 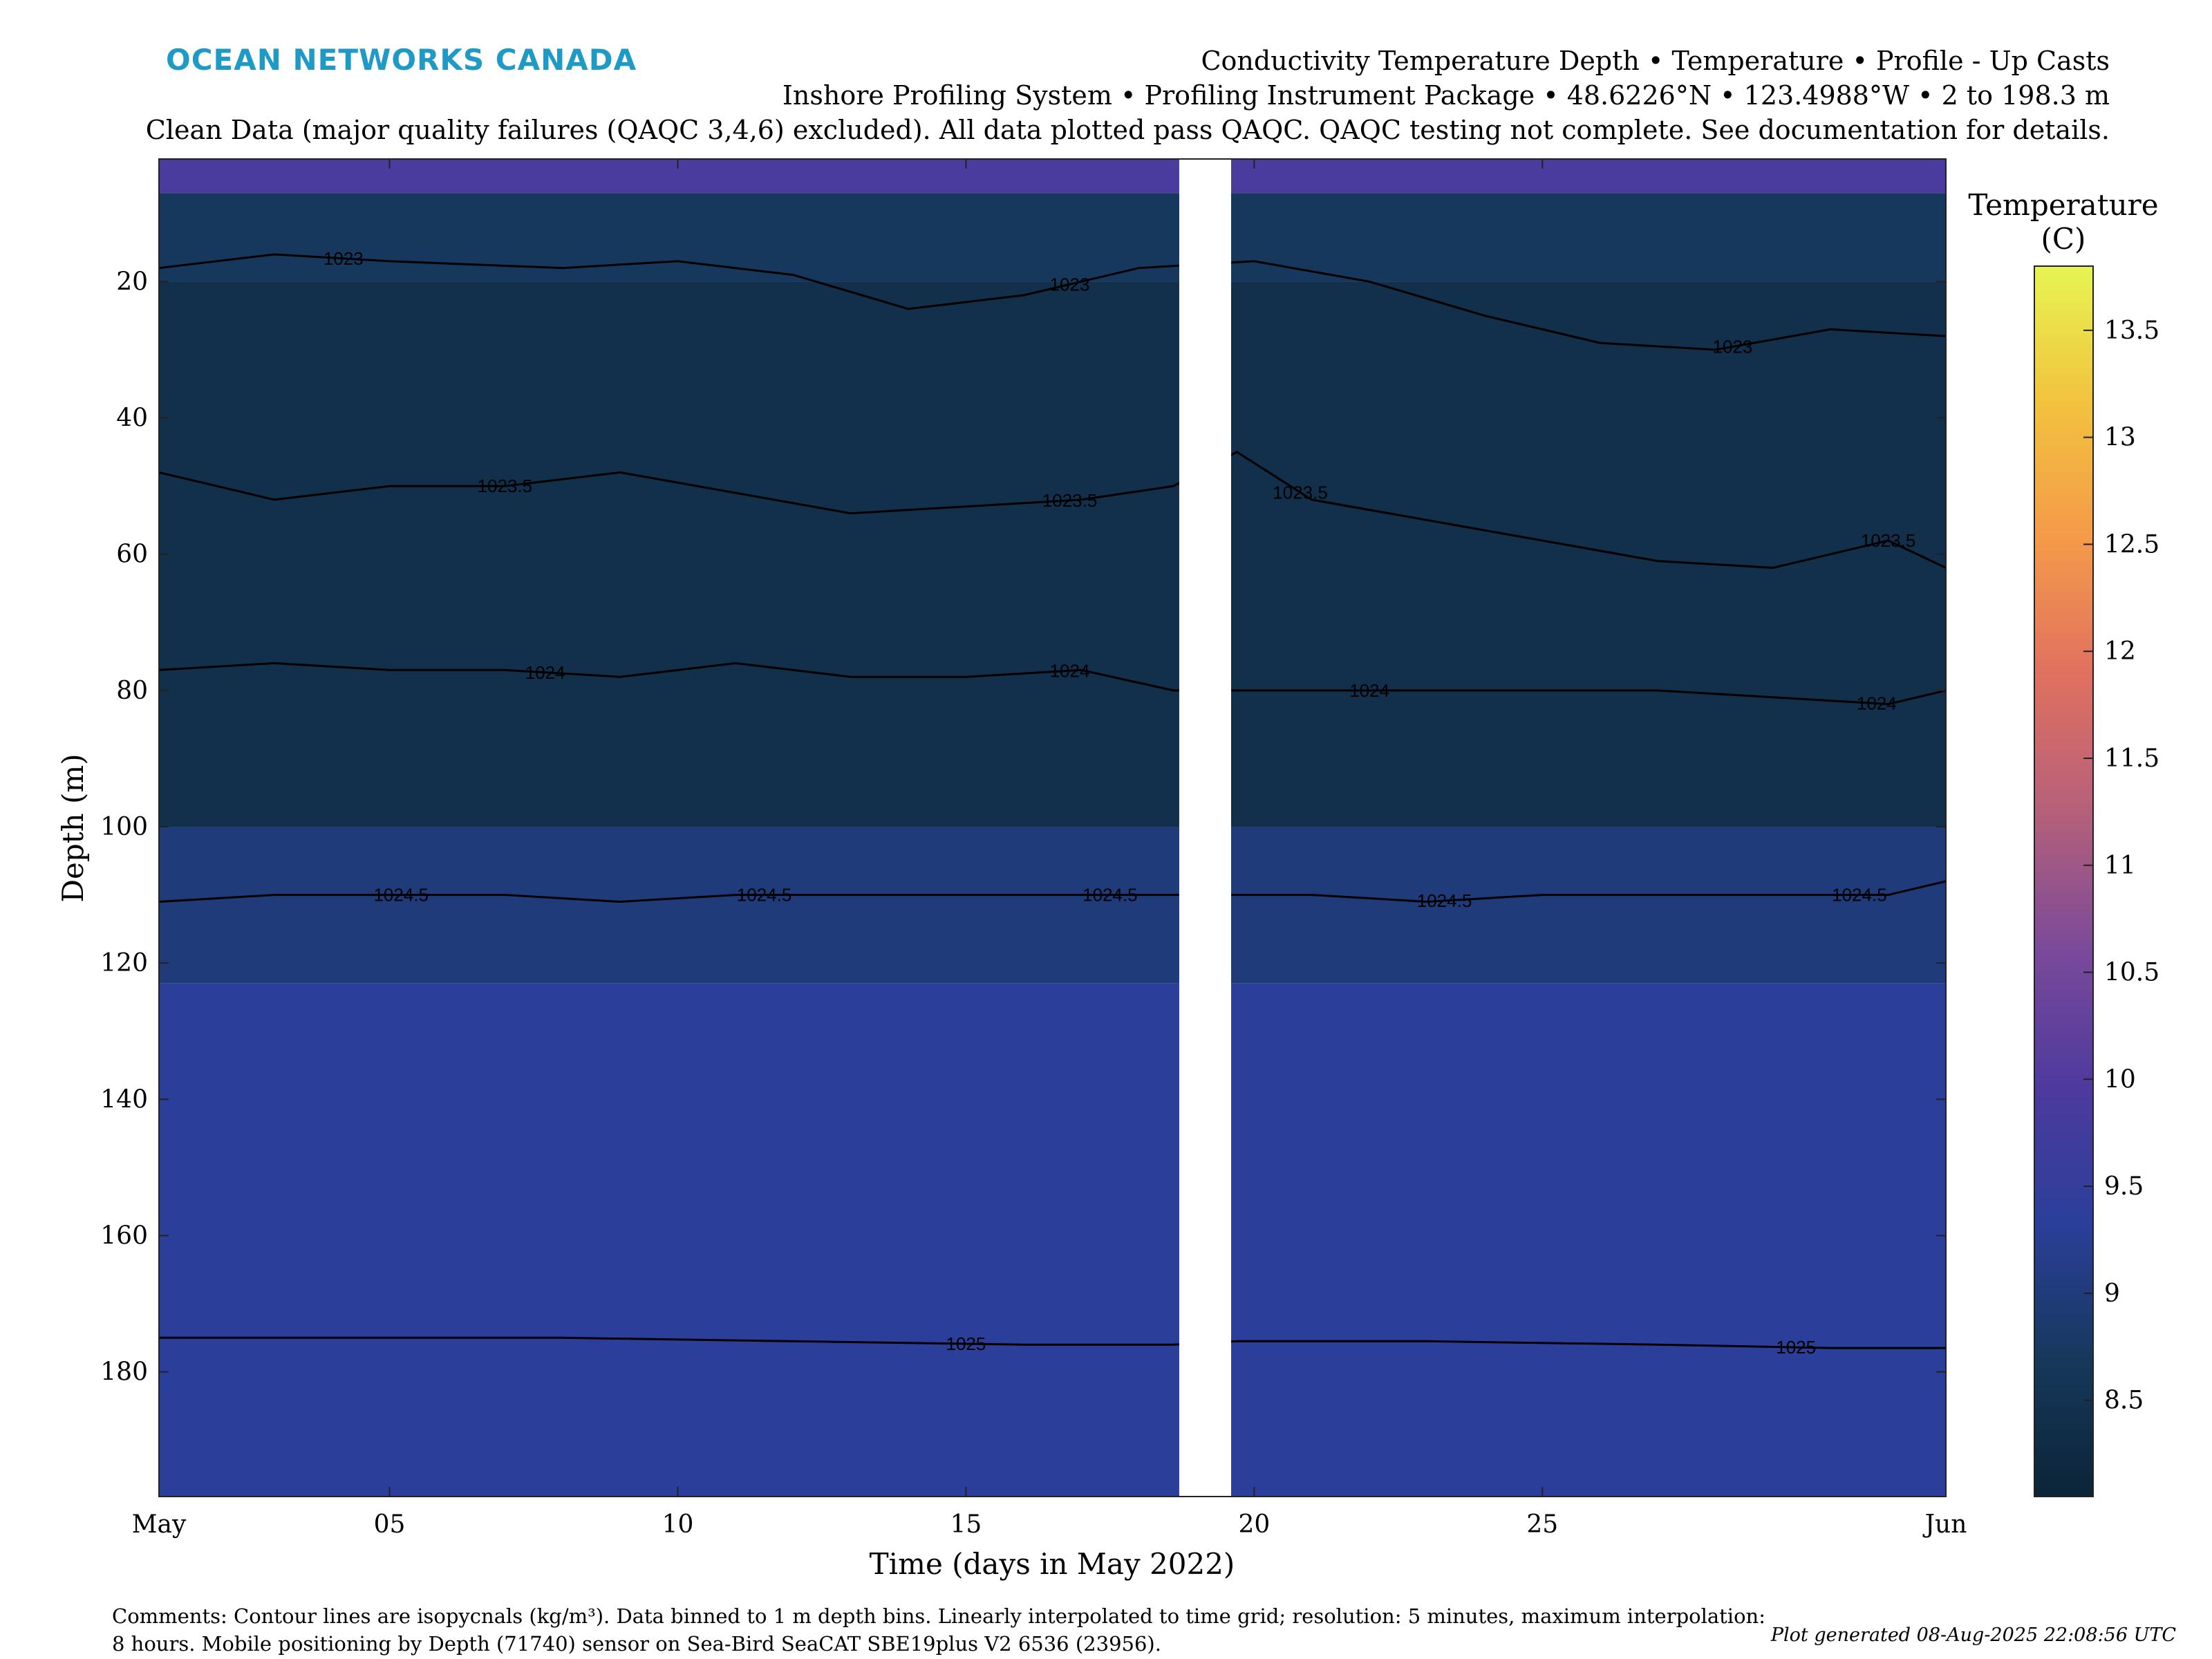 What do you see at coordinates (1973, 1635) in the screenshot?
I see `plot-generated-timestamp: Plot generated 08-Aug-2025 22:08:56 UTC` at bounding box center [1973, 1635].